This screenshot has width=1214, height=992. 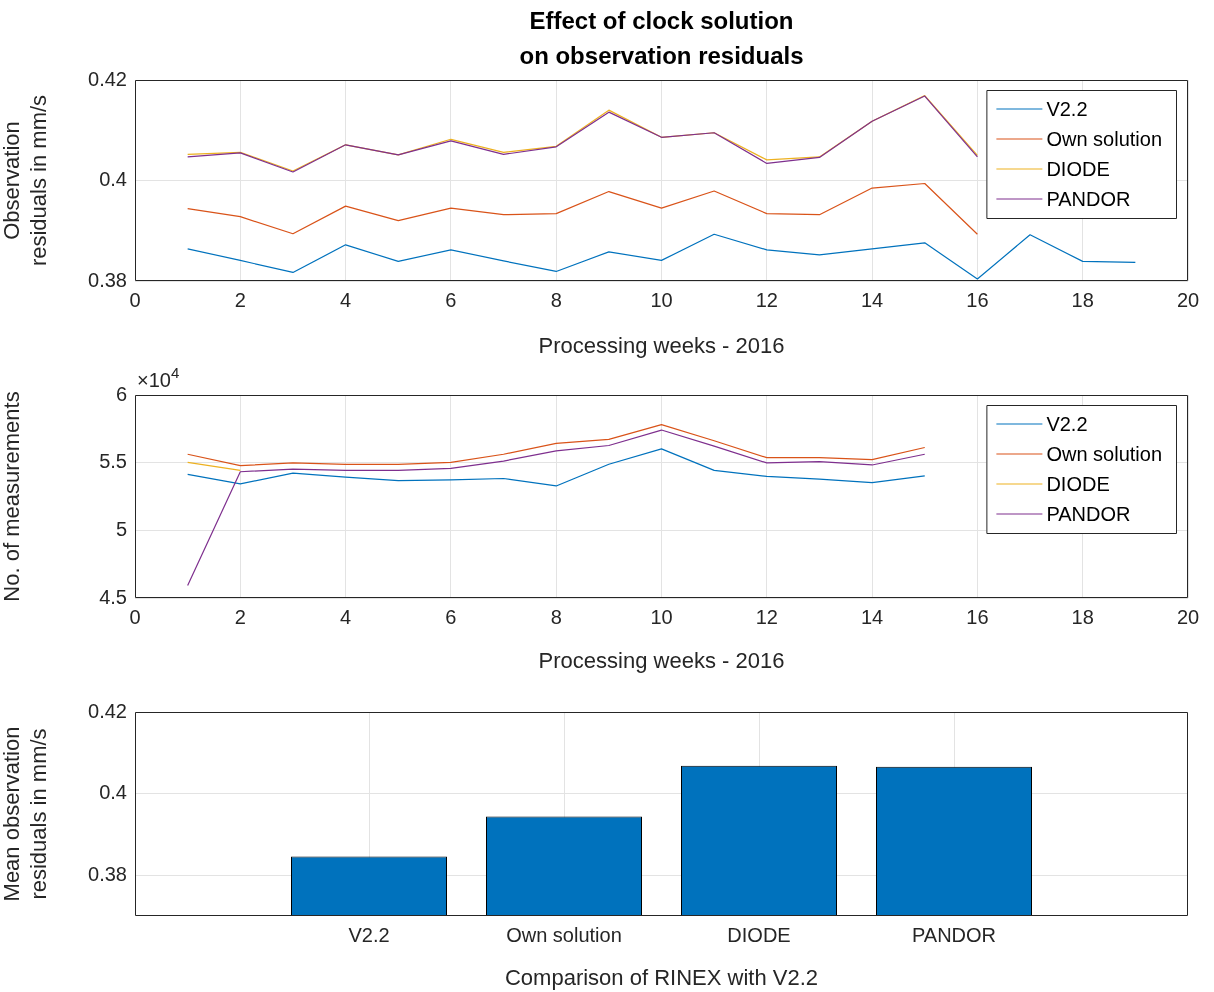 What do you see at coordinates (121, 528) in the screenshot?
I see `y-tick-label: 5` at bounding box center [121, 528].